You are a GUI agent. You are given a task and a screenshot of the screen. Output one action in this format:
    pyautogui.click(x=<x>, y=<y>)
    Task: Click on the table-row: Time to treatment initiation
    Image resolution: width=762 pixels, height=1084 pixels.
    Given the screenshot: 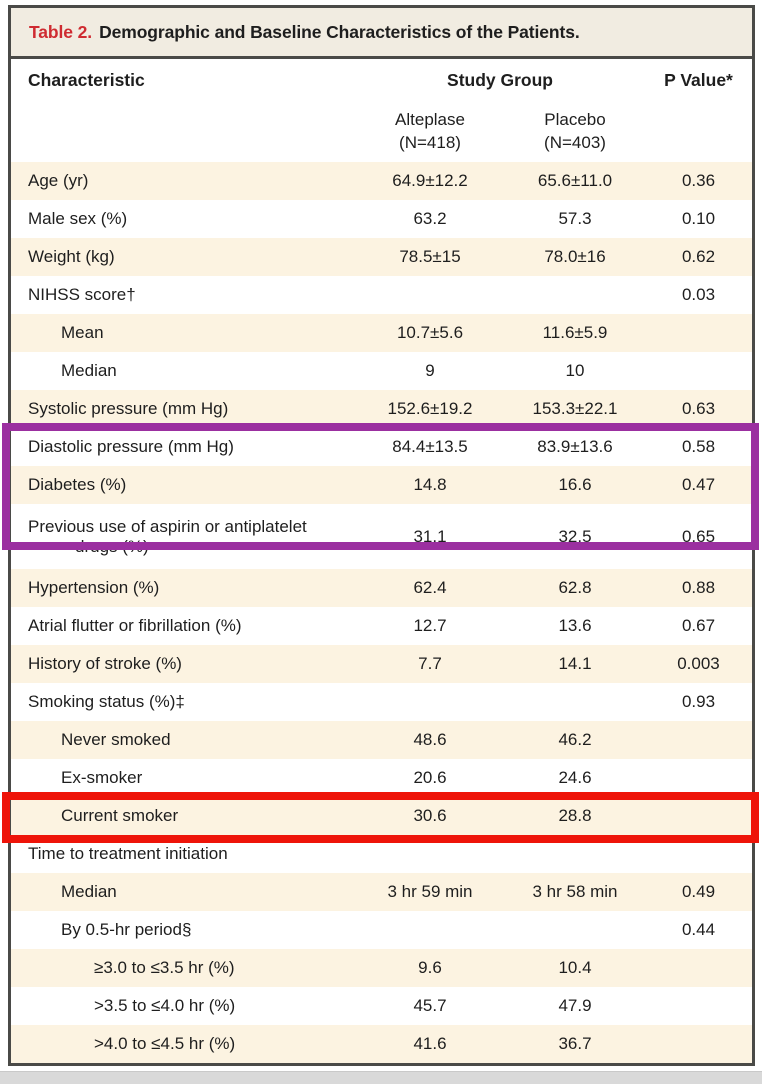 What is the action you would take?
    pyautogui.click(x=381, y=854)
    